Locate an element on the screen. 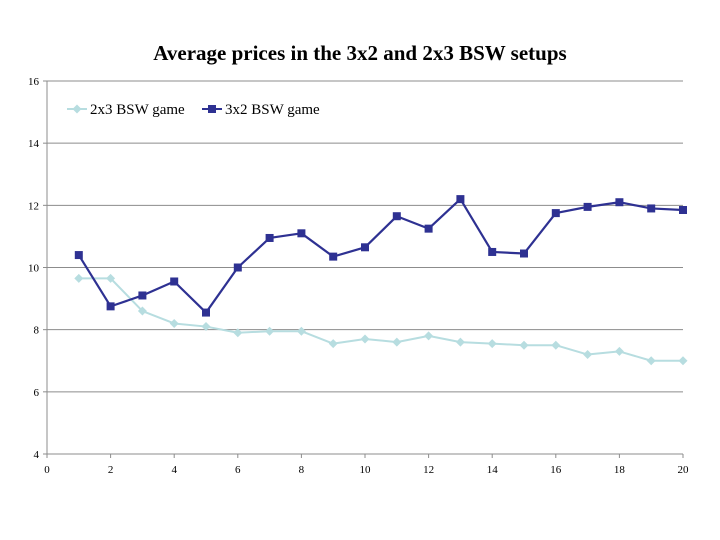 The width and height of the screenshot is (720, 540). x-tick-label: 4 is located at coordinates (174, 470).